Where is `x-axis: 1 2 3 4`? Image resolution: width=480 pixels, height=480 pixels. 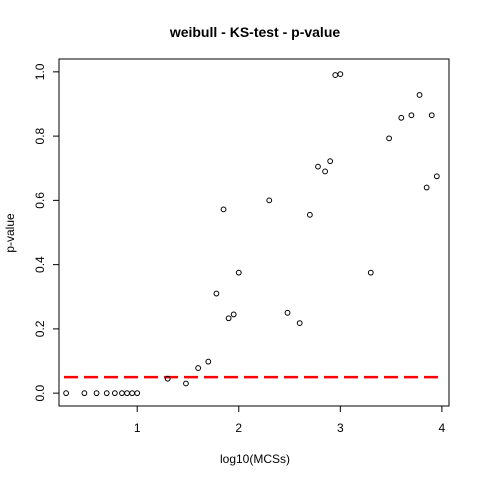 x-axis: 1 2 3 4 is located at coordinates (290, 420).